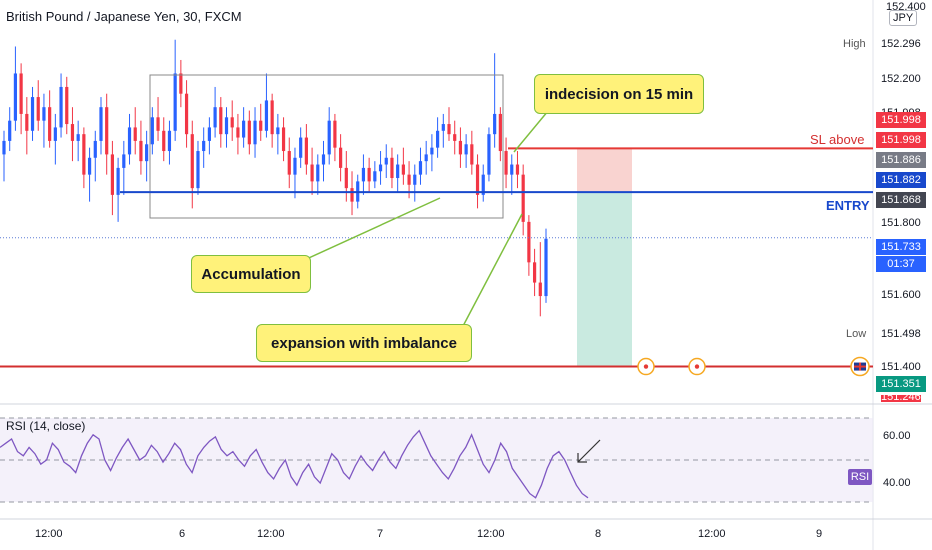  Describe the element at coordinates (897, 483) in the screenshot. I see `rsi-tick-40: 40.00` at that location.